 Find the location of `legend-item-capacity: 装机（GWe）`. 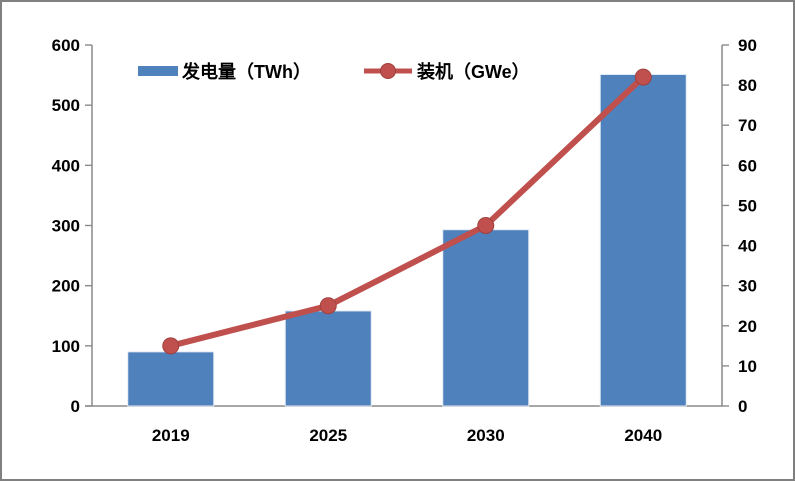

legend-item-capacity: 装机（GWe） is located at coordinates (446, 71).